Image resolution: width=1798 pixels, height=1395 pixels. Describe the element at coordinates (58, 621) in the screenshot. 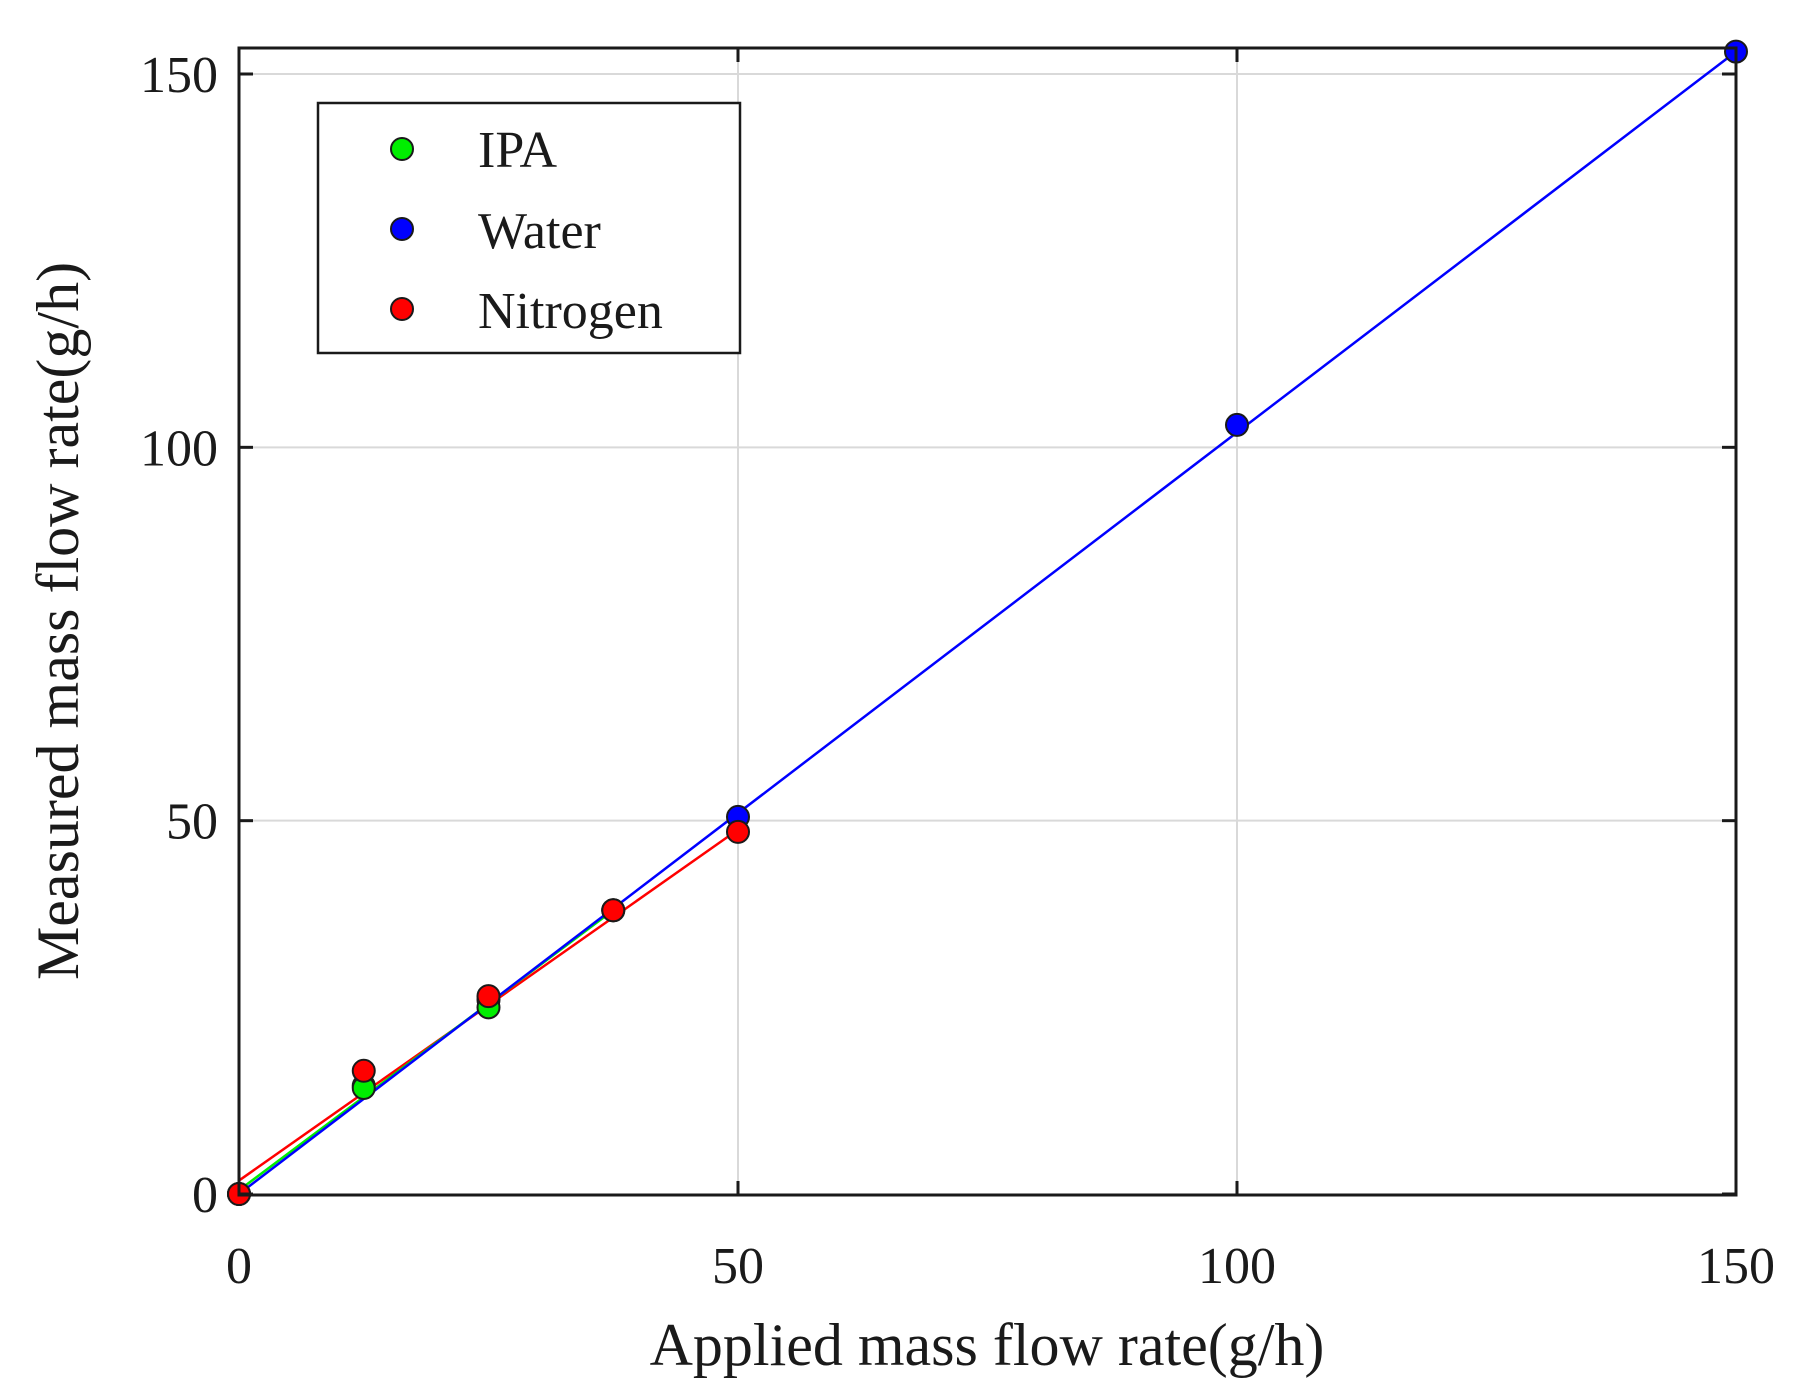

I see `y-axis-title: Measured mass flow rate(g/h)` at that location.